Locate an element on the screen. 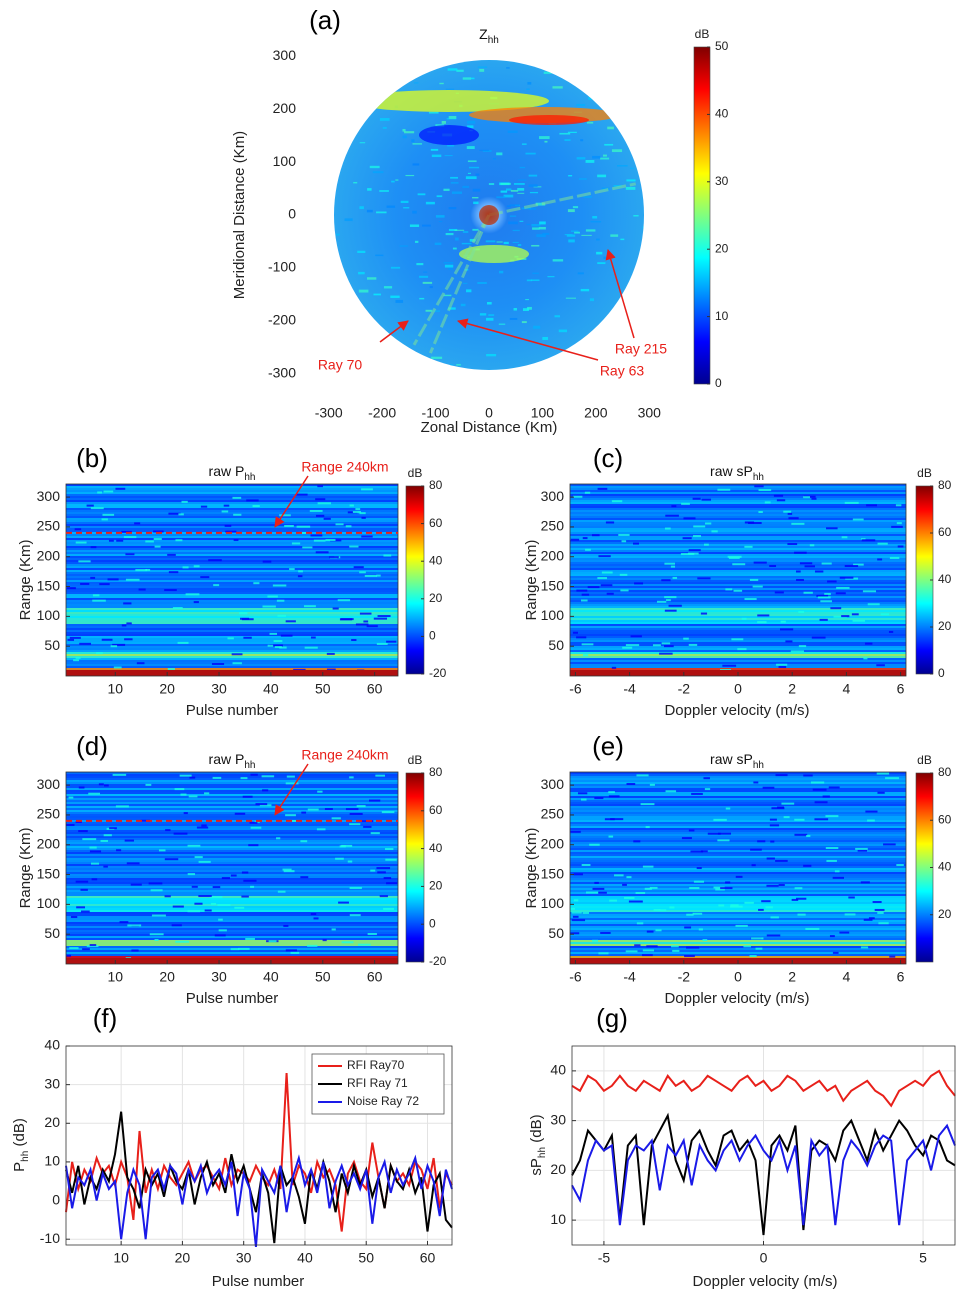  y-tick-label: 40 is located at coordinates (52, 1045).